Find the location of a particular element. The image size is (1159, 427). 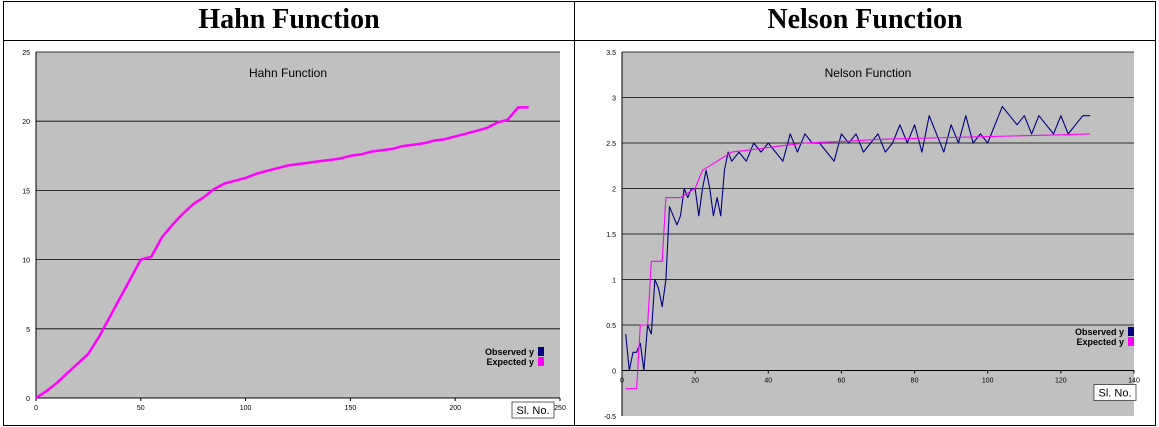

nelson-ytick-label-6: 2.5 is located at coordinates (611, 144).